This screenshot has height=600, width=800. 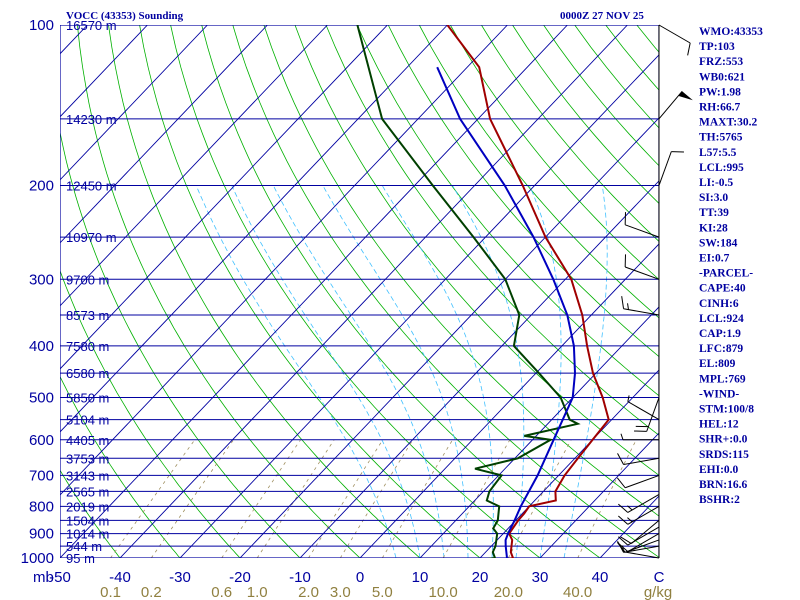 I want to click on temperature-label: -50, so click(x=60, y=577).